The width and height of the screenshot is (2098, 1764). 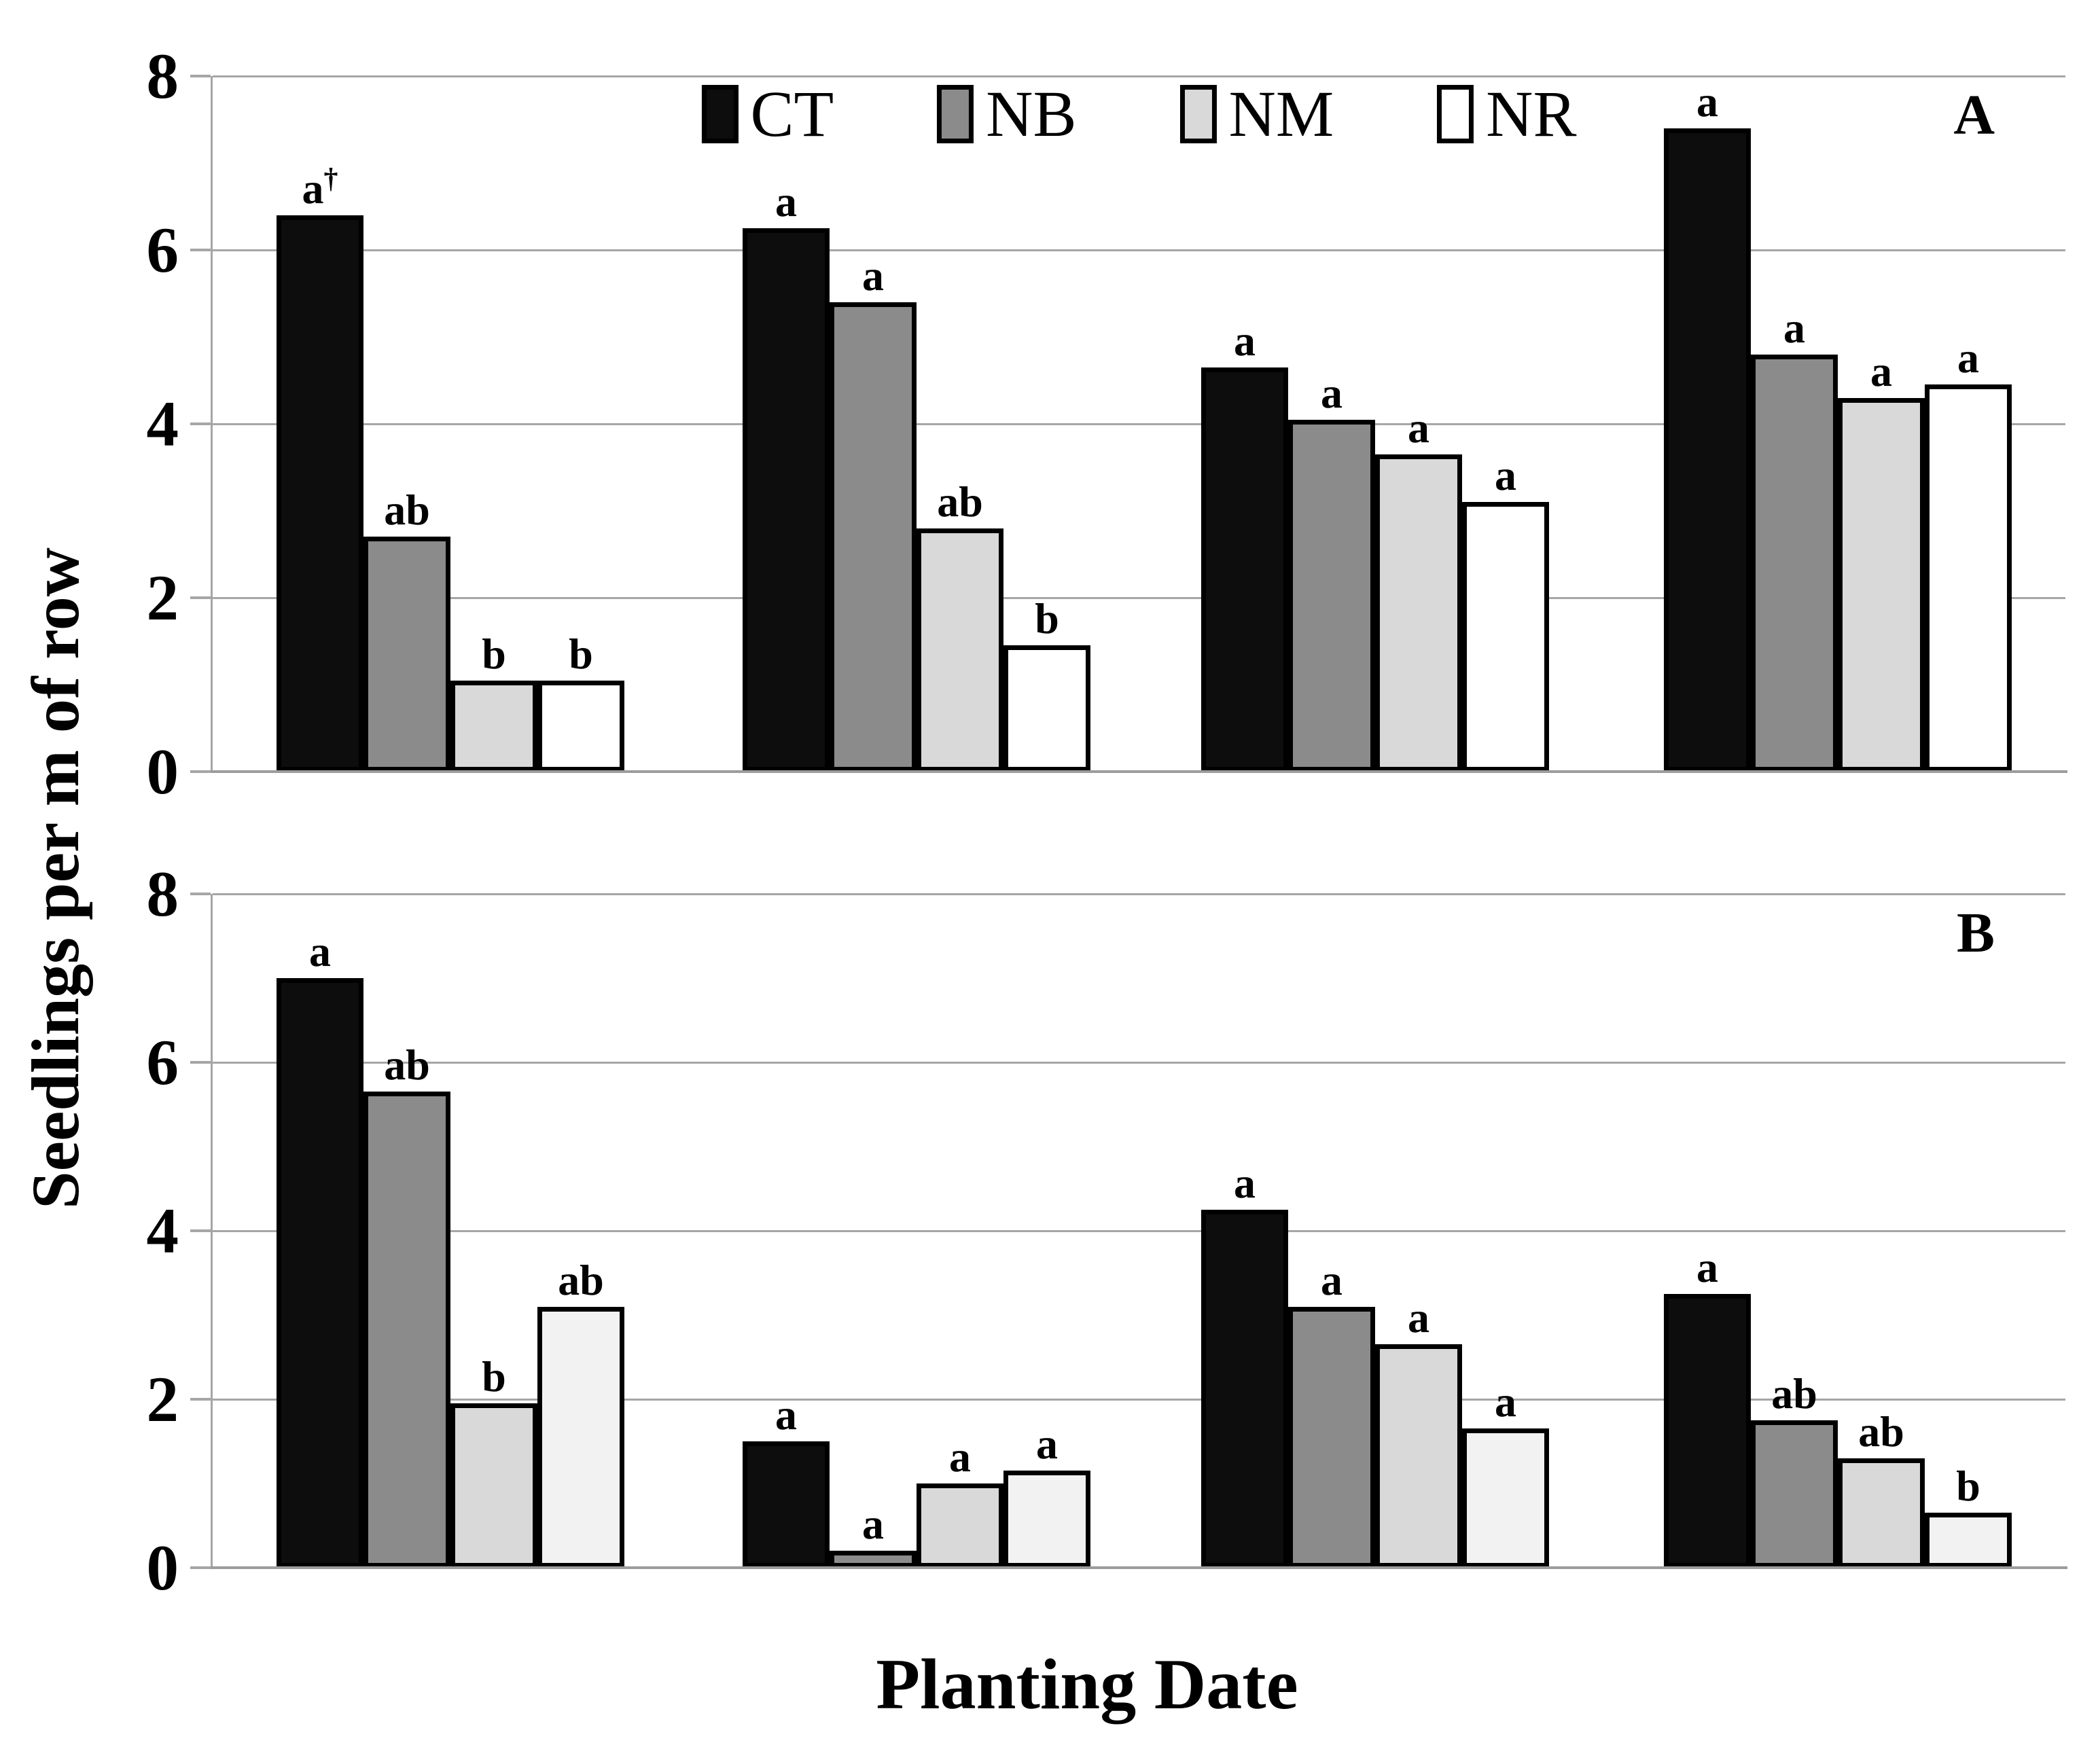 I want to click on gridline-y4, so click(x=1139, y=1231).